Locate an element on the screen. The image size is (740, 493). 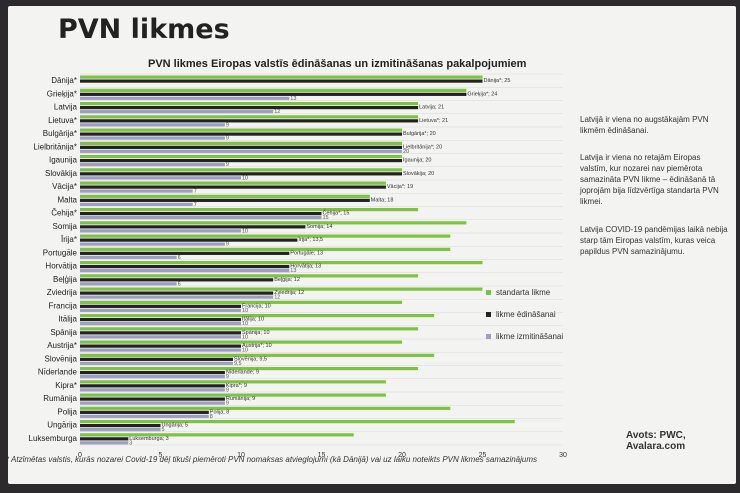
data-label: Grieķija*; 24 is located at coordinates (482, 94).